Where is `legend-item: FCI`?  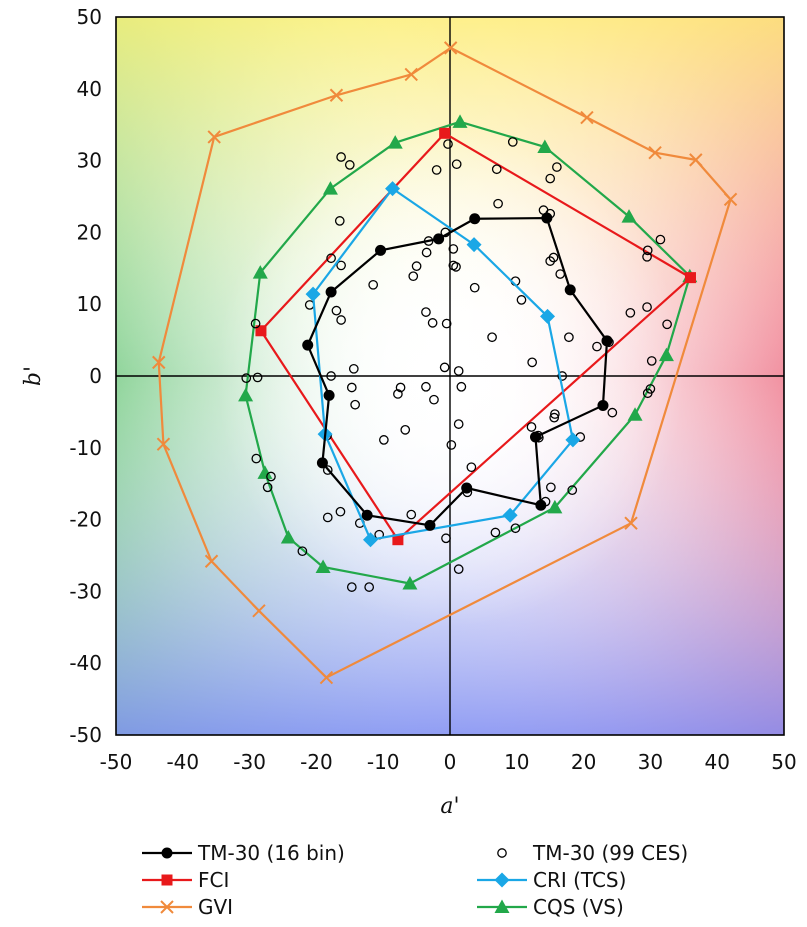
legend-item: FCI is located at coordinates (185, 880).